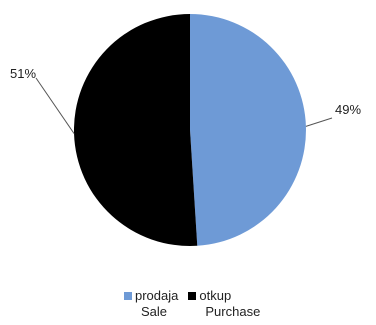  What do you see at coordinates (233, 311) in the screenshot?
I see `legend-label-purchase: Purchase` at bounding box center [233, 311].